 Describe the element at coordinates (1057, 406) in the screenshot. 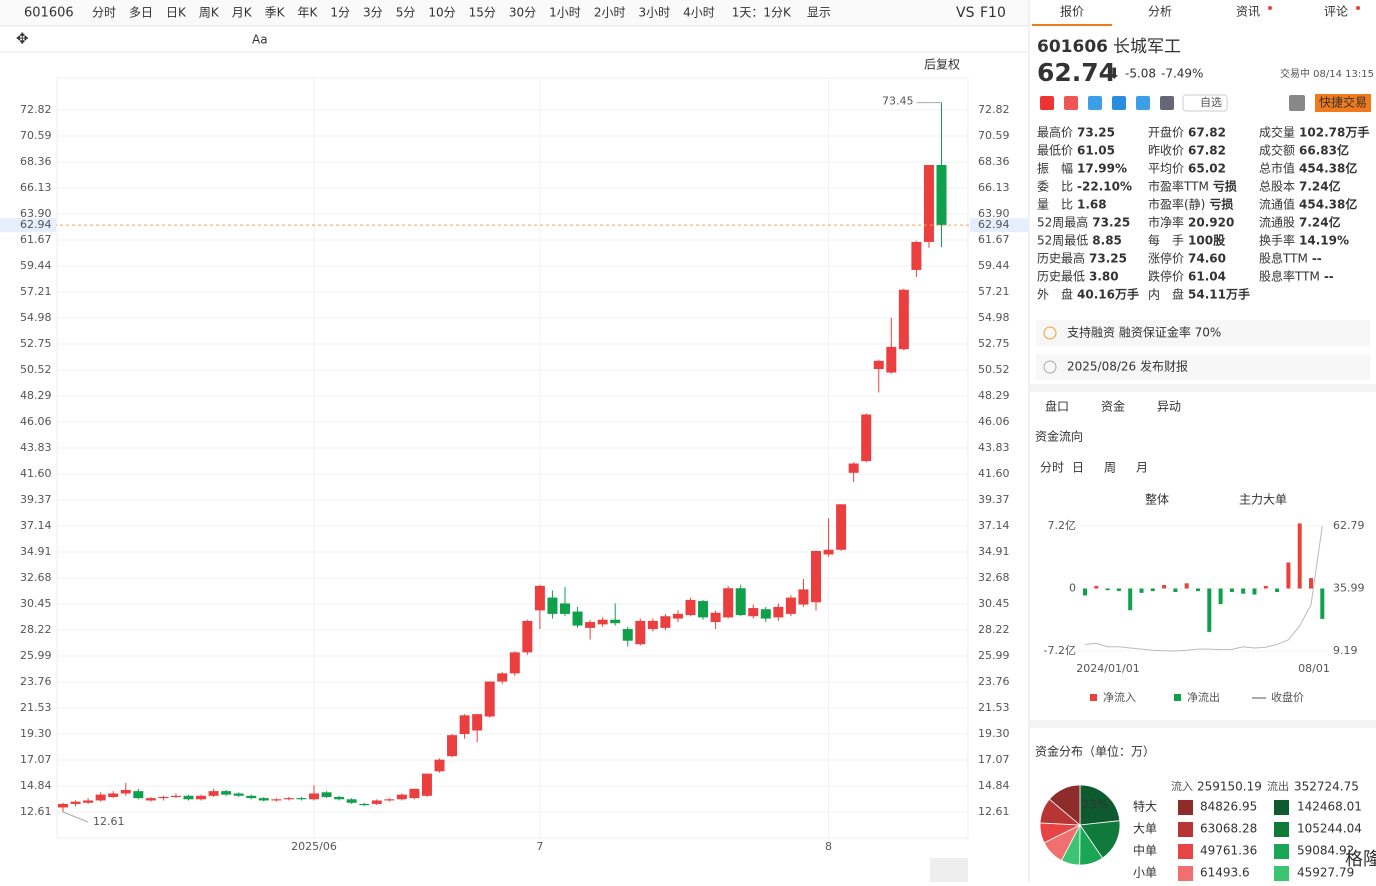

I see `sub-tab: 盘口` at that location.